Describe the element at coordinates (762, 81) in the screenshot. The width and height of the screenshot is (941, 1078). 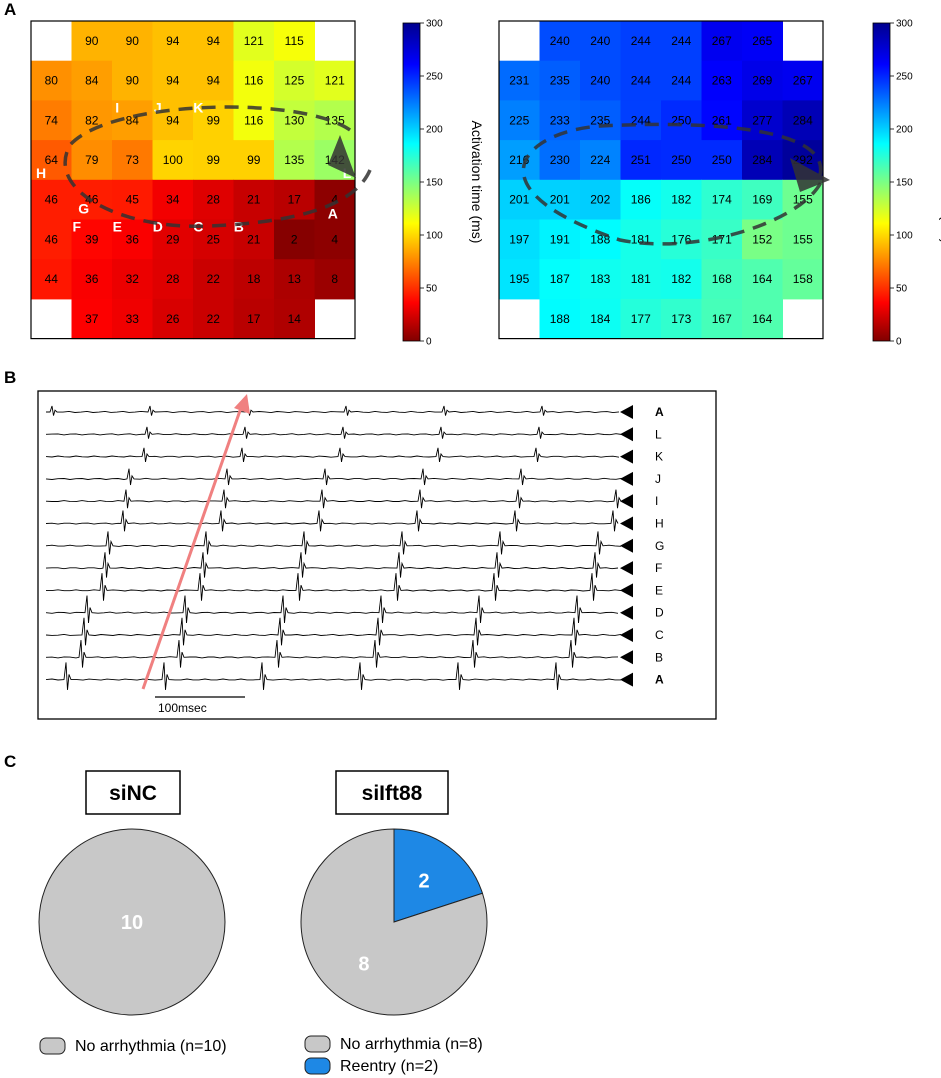
I see `cell-value: 269` at that location.